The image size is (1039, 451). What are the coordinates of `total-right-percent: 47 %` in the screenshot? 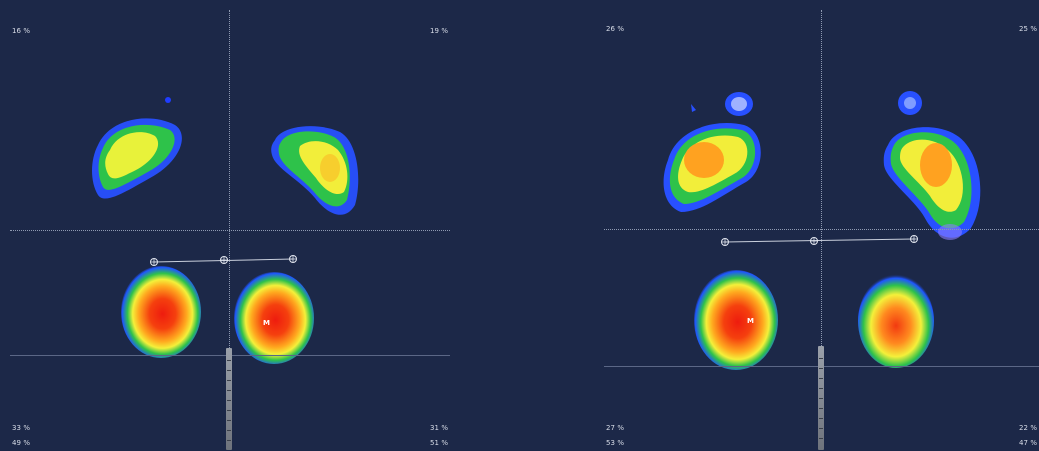 It's located at (1028, 443).